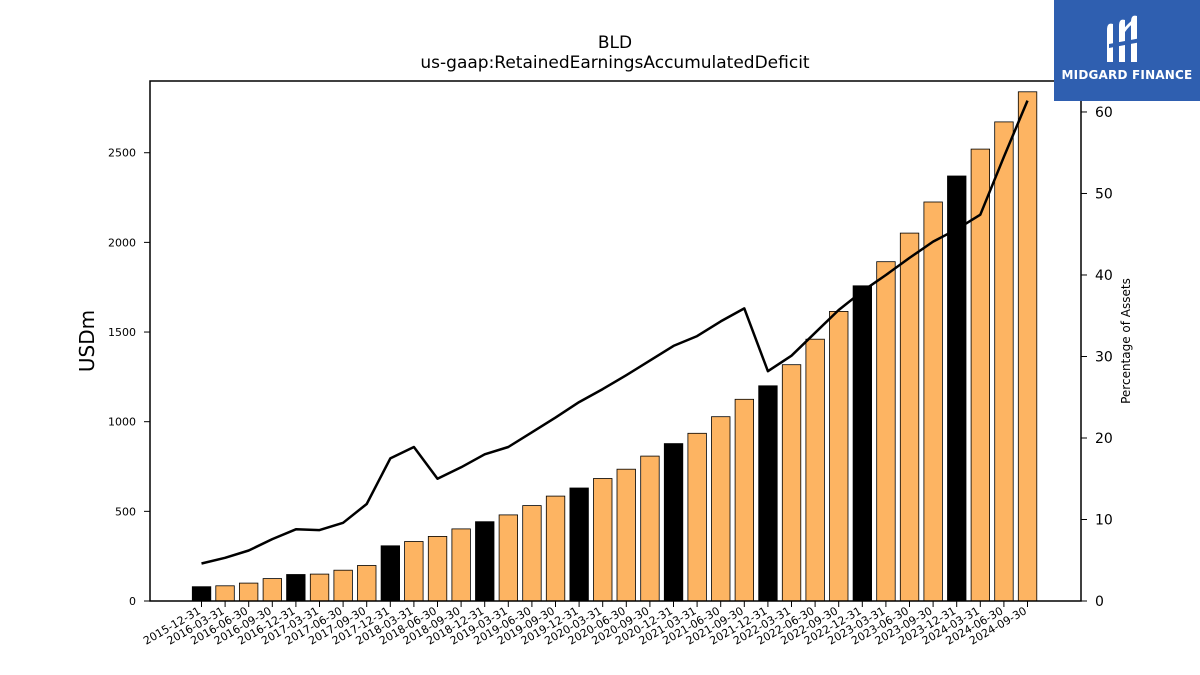  What do you see at coordinates (122, 332) in the screenshot?
I see `y-tick-label: 1500` at bounding box center [122, 332].